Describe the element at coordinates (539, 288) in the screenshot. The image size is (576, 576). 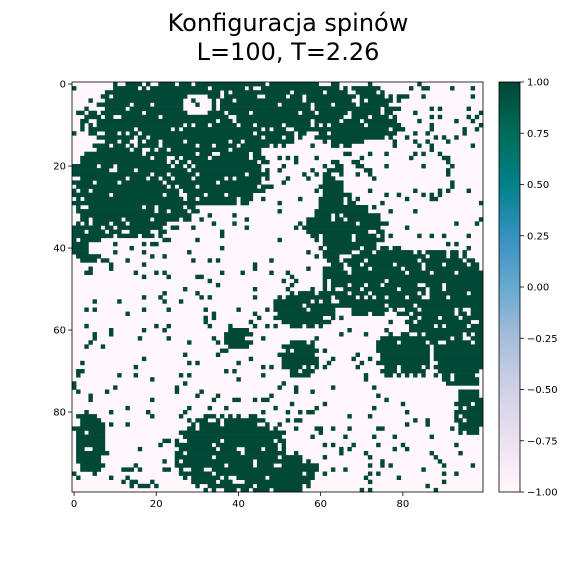
I see `colorbar-axis: 1.00 0.75 0.50 0.25 0.00 −0.25 −0.50 −0.75 −1.00` at that location.